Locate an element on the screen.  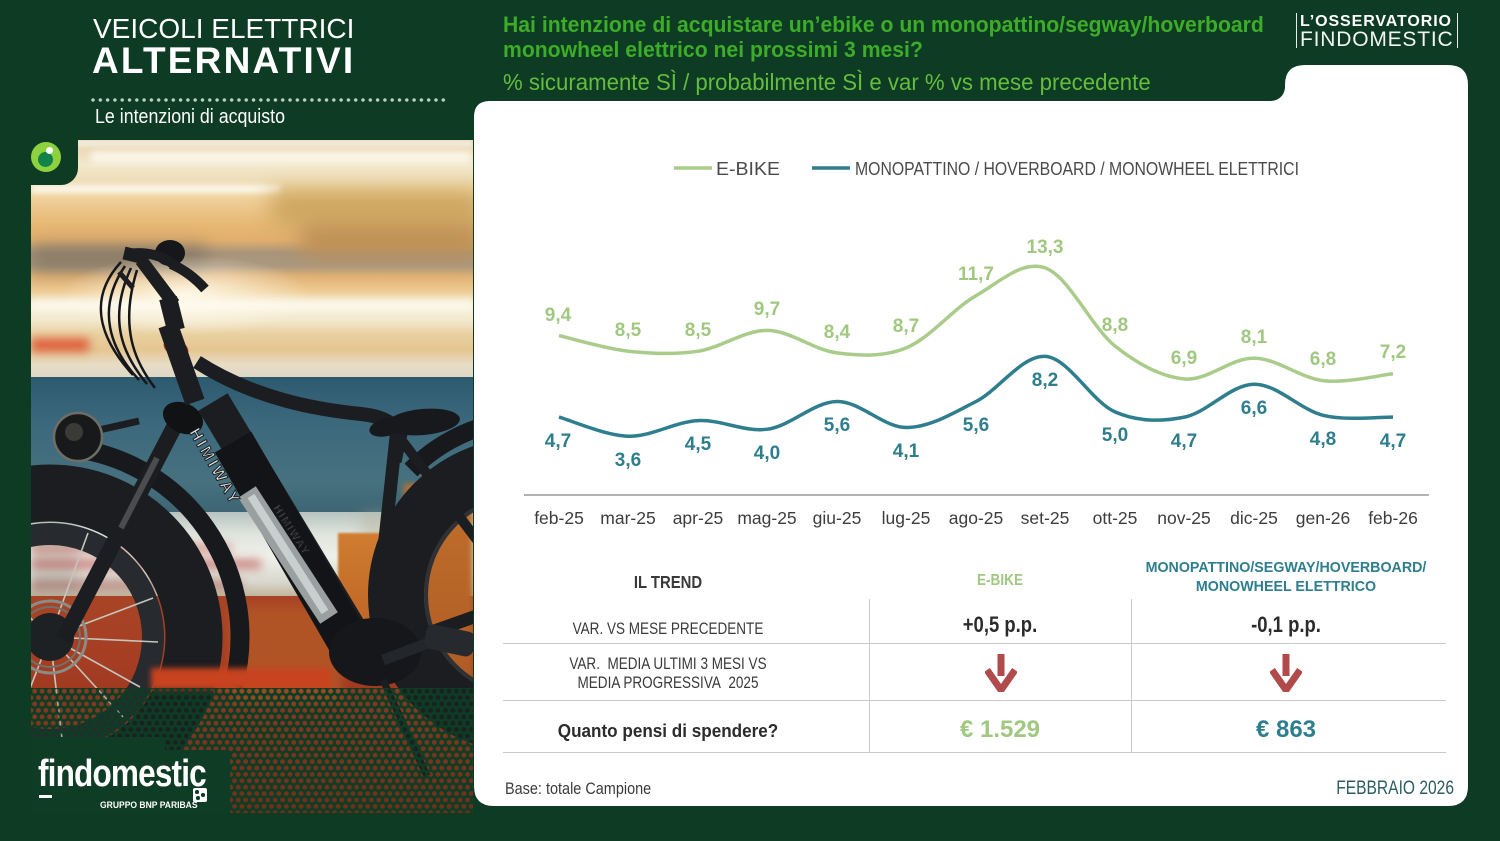
svg-text: 6,8 is located at coordinates (1323, 359).